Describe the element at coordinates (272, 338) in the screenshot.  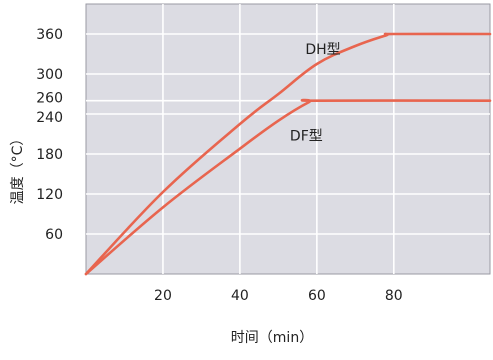
I see `x-axis-title: 时间（min）` at that location.